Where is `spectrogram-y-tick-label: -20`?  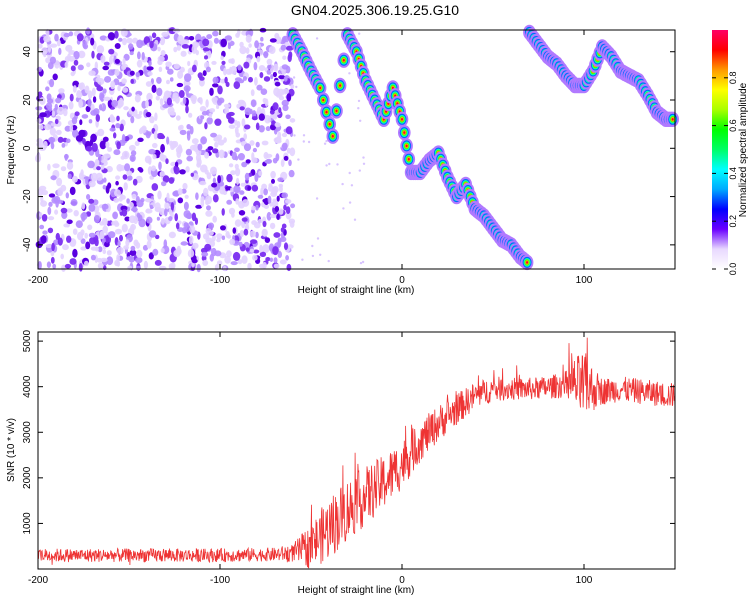
spectrogram-y-tick-label: -20 is located at coordinates (27, 196).